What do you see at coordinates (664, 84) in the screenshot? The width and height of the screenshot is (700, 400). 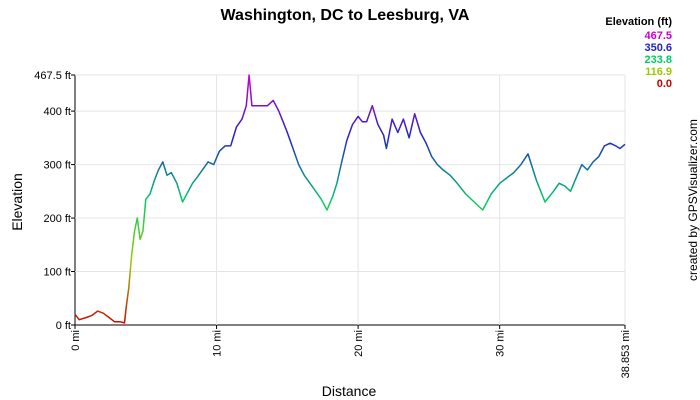 I see `legend-entry: 0.0` at bounding box center [664, 84].